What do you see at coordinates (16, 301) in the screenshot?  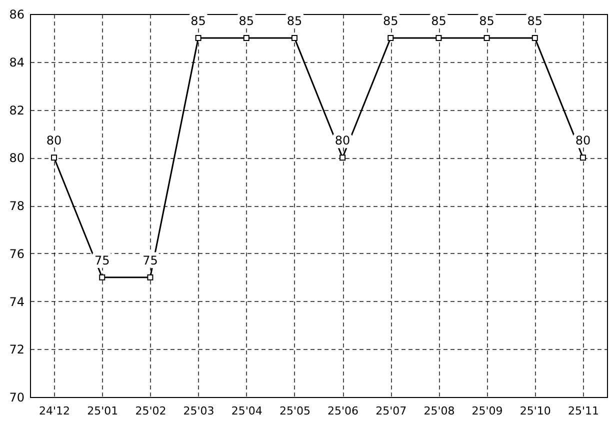 I see `y-tick-label: 74` at bounding box center [16, 301].